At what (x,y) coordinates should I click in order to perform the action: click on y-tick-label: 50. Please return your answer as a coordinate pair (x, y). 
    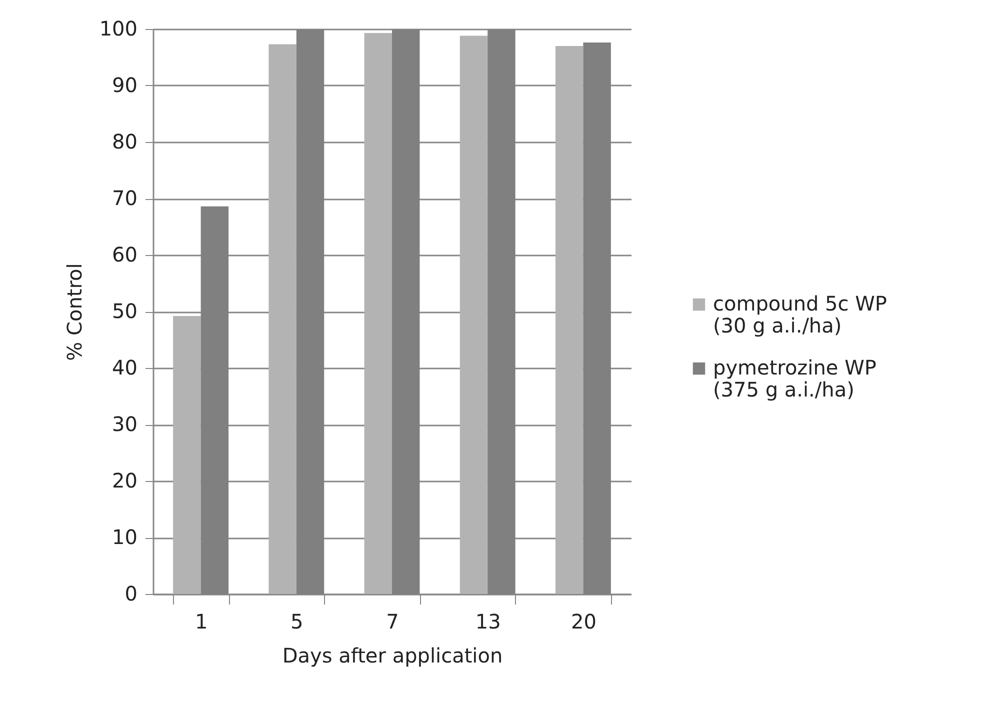
    Looking at the image, I should click on (125, 311).